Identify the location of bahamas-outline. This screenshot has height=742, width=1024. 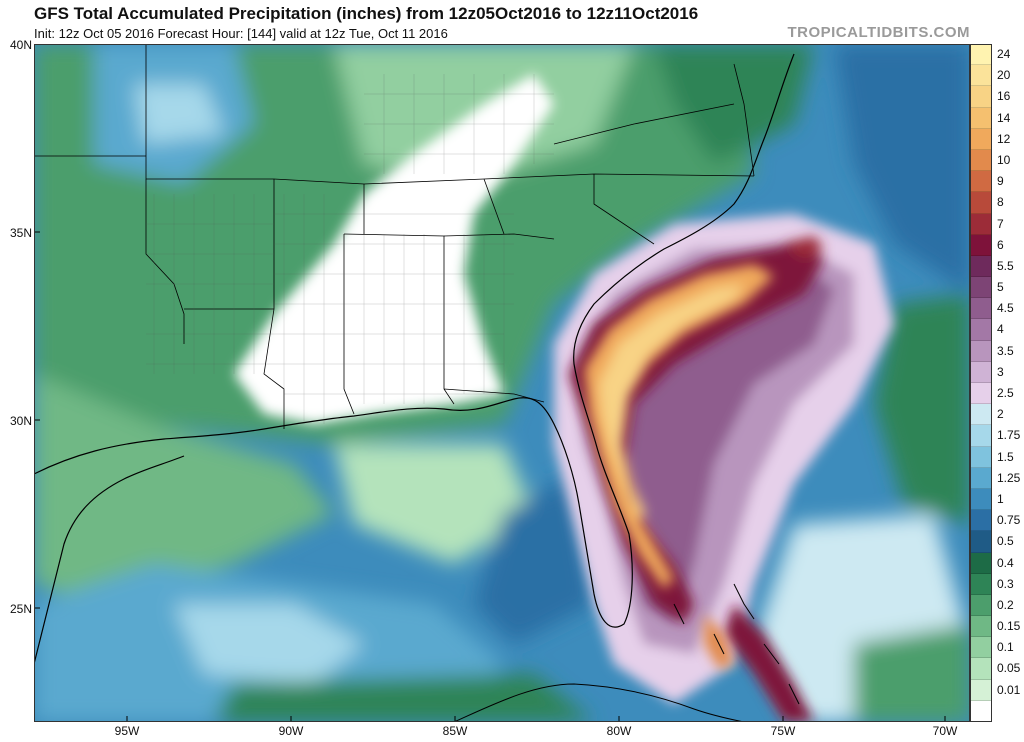
(736, 644).